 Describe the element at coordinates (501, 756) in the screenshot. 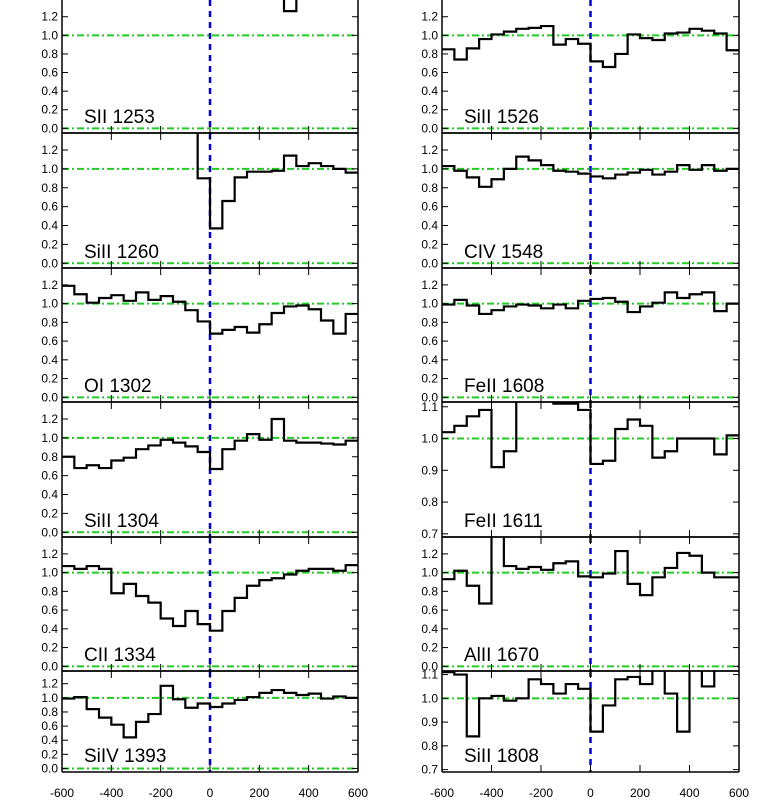

I see `panel-label-siii-1808: SiII 1808` at that location.